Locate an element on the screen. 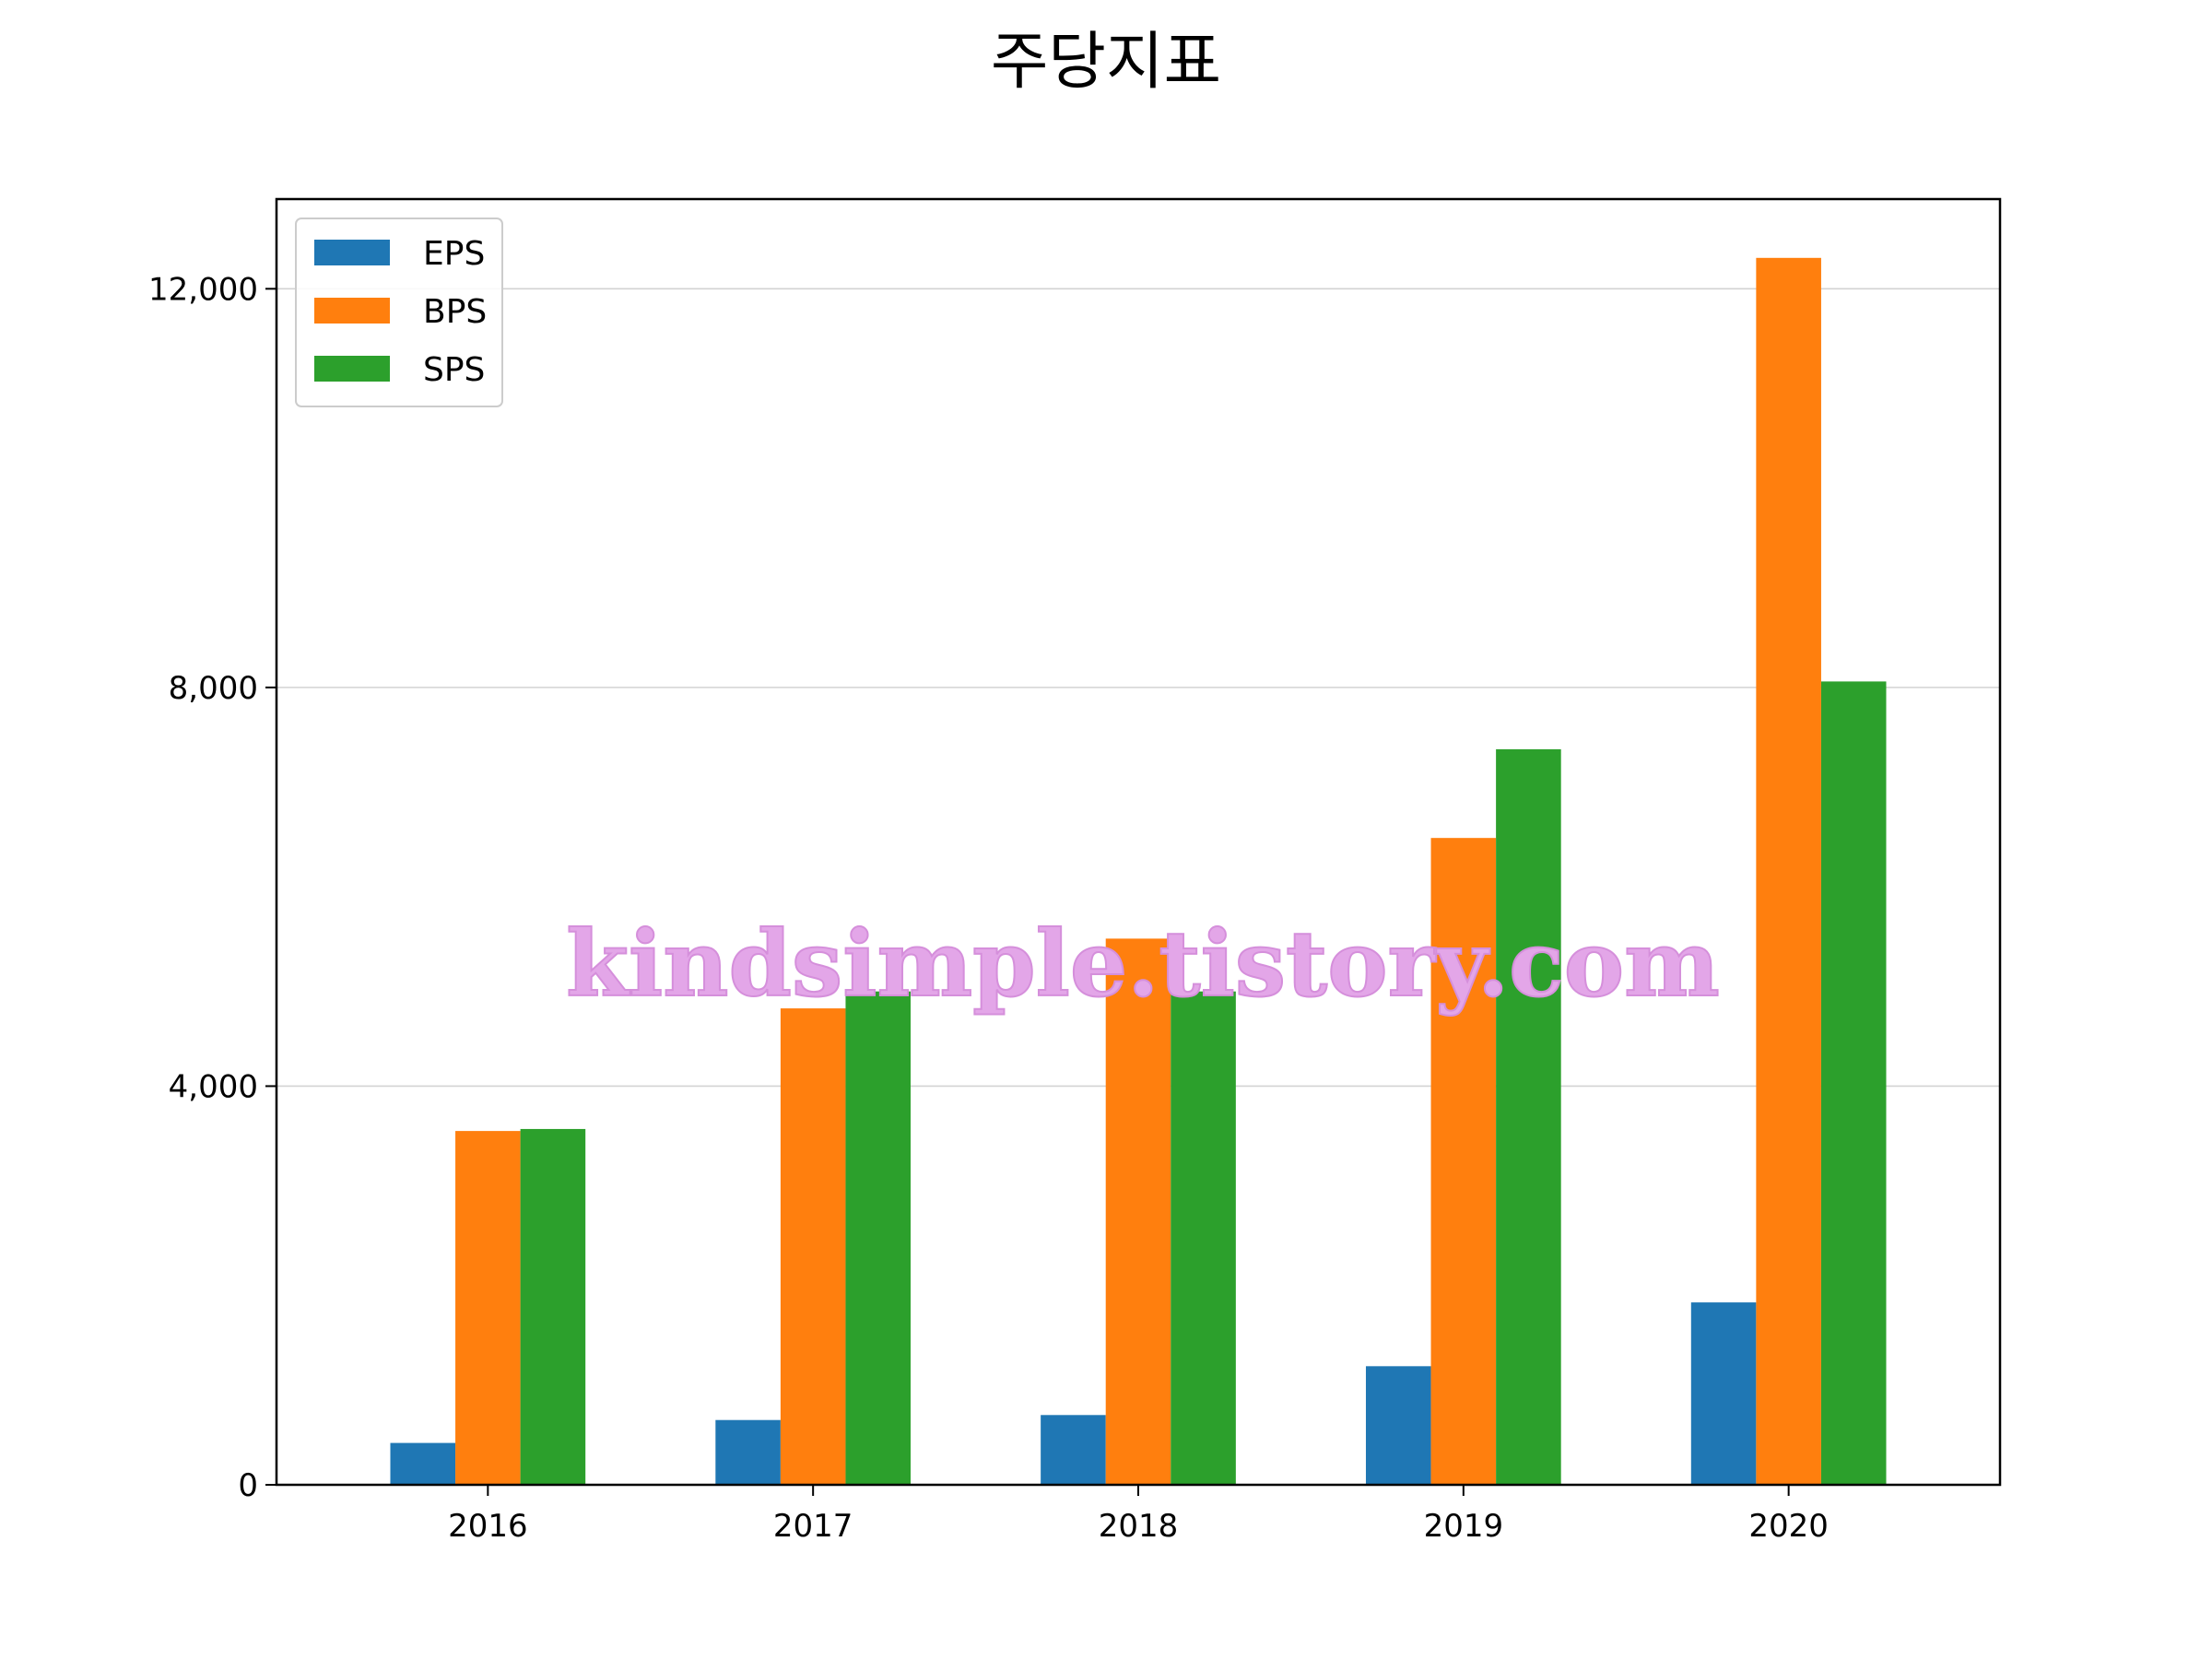 The width and height of the screenshot is (2212, 1659). bar-bps-2018 is located at coordinates (1138, 1211).